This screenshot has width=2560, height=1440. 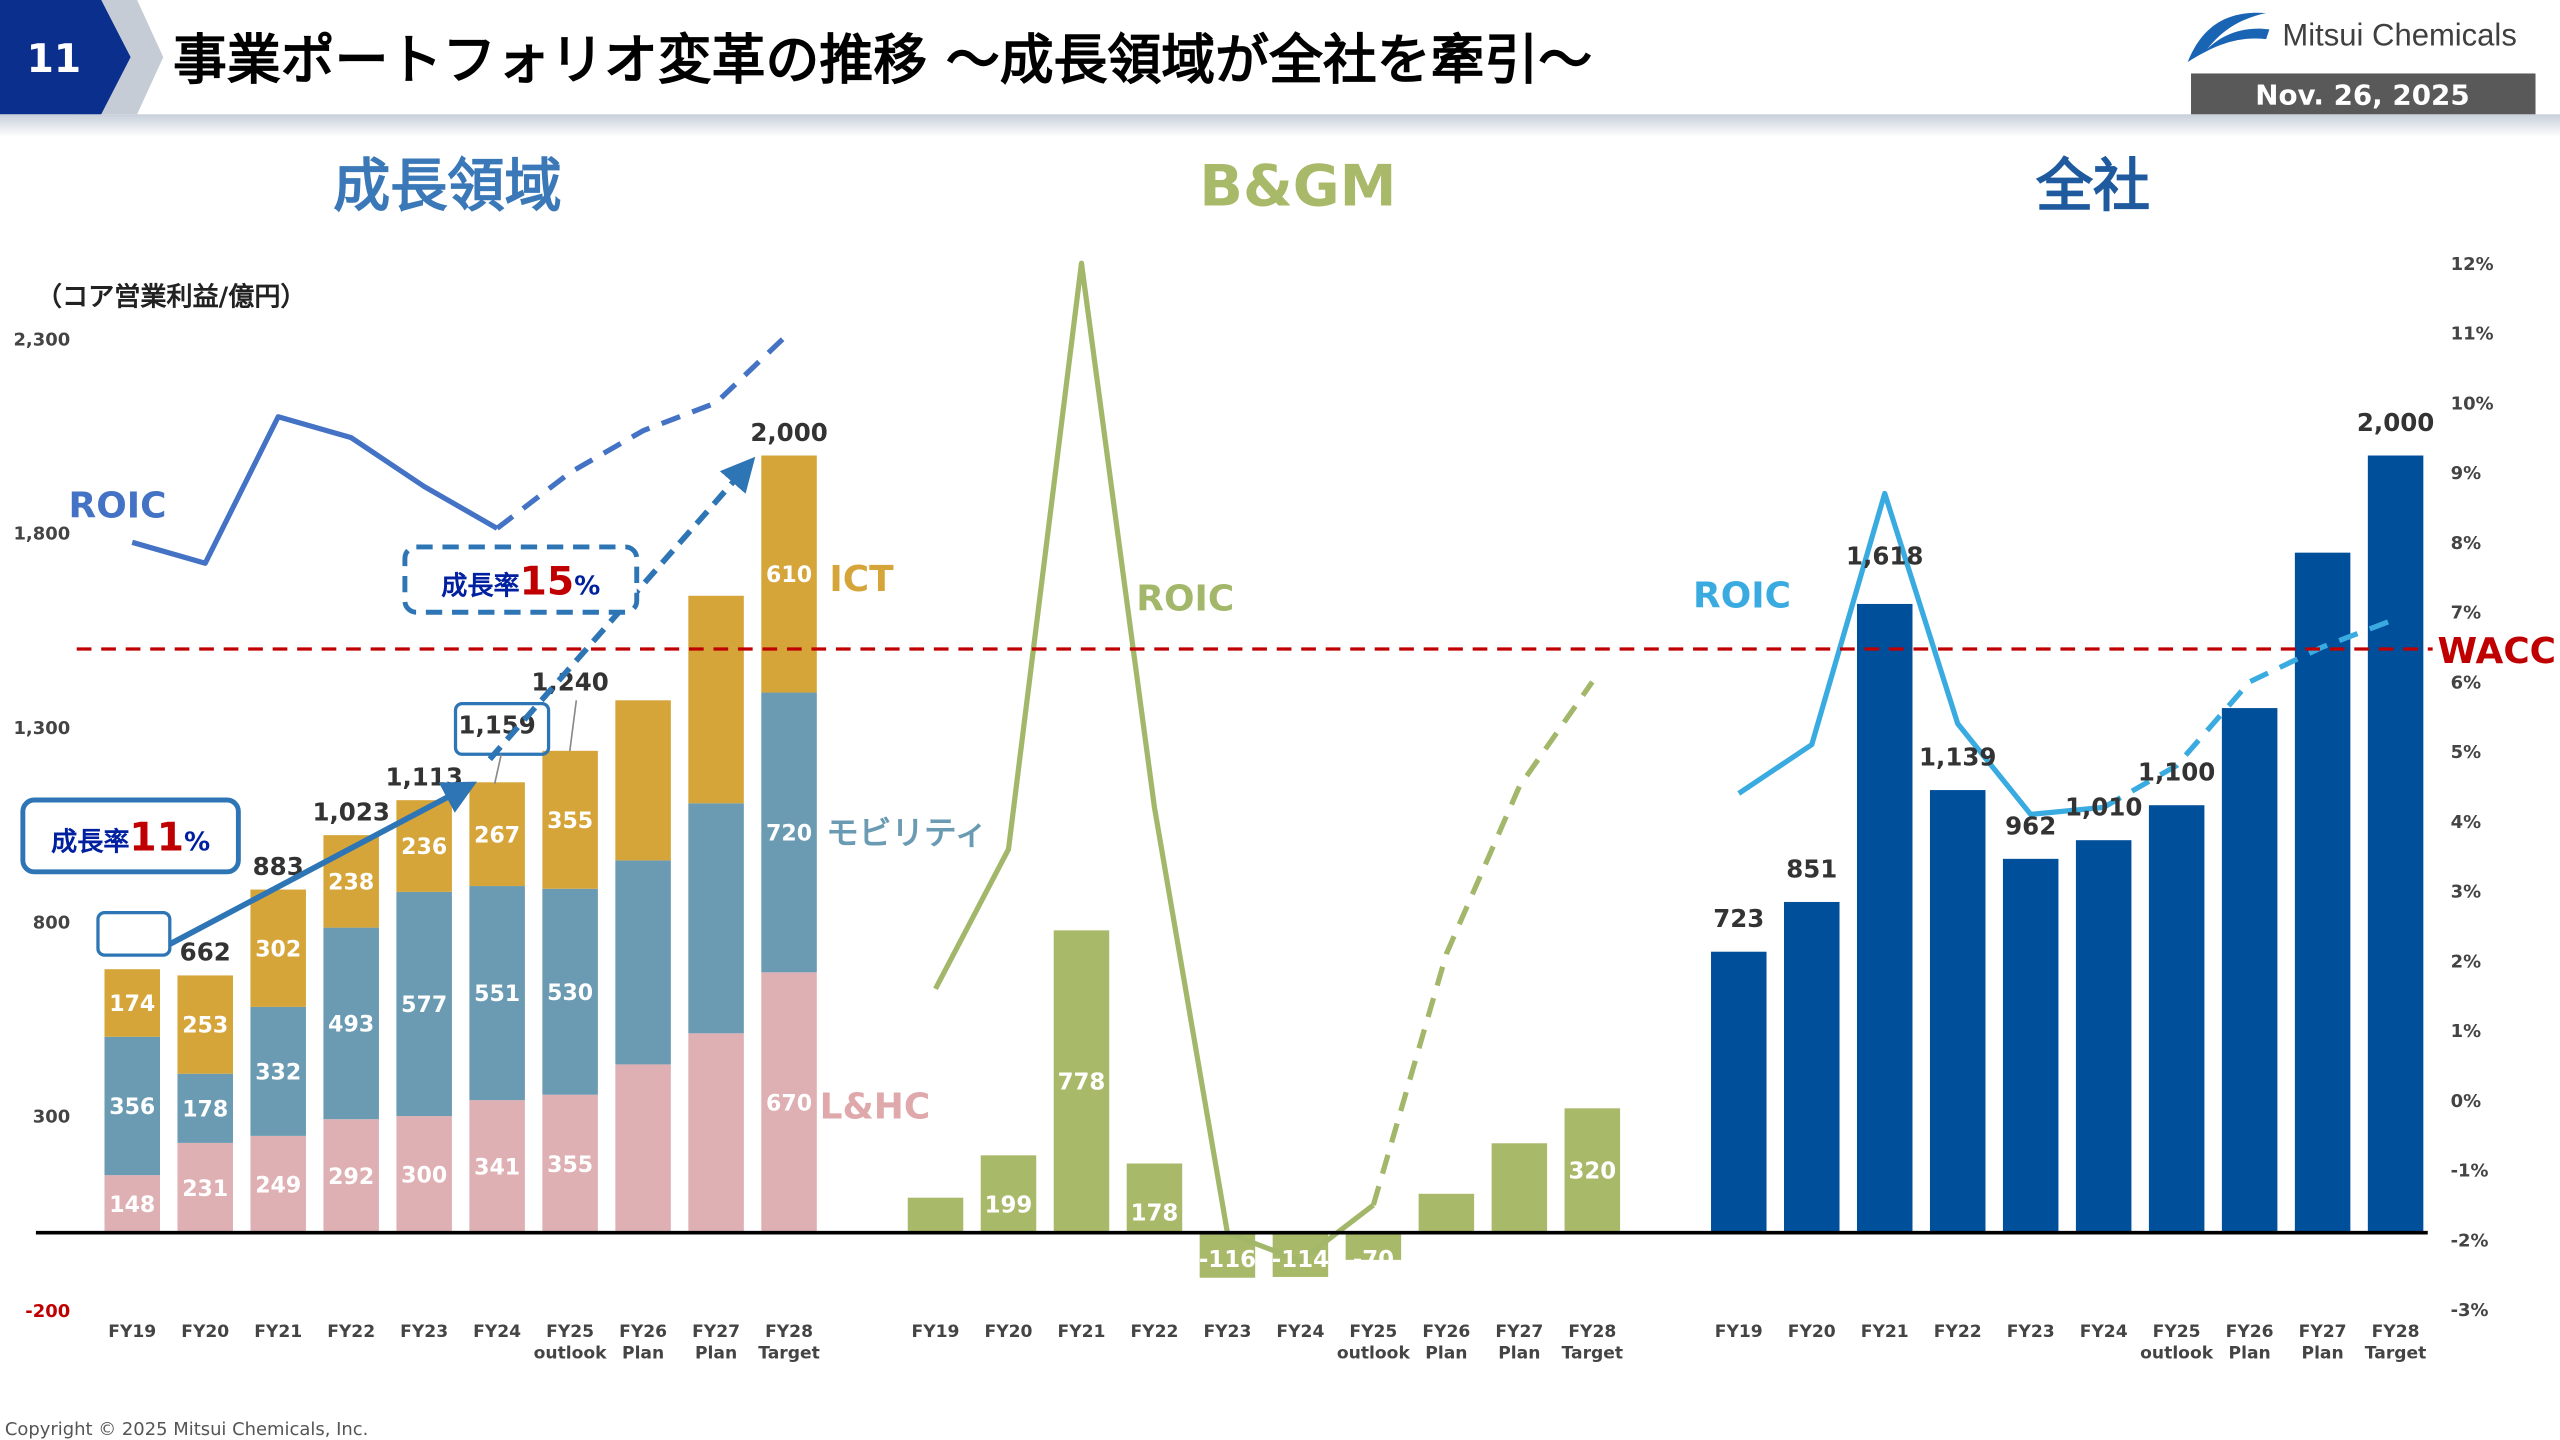 What do you see at coordinates (2103, 807) in the screenshot?
I see `company-value-label: 1,010` at bounding box center [2103, 807].